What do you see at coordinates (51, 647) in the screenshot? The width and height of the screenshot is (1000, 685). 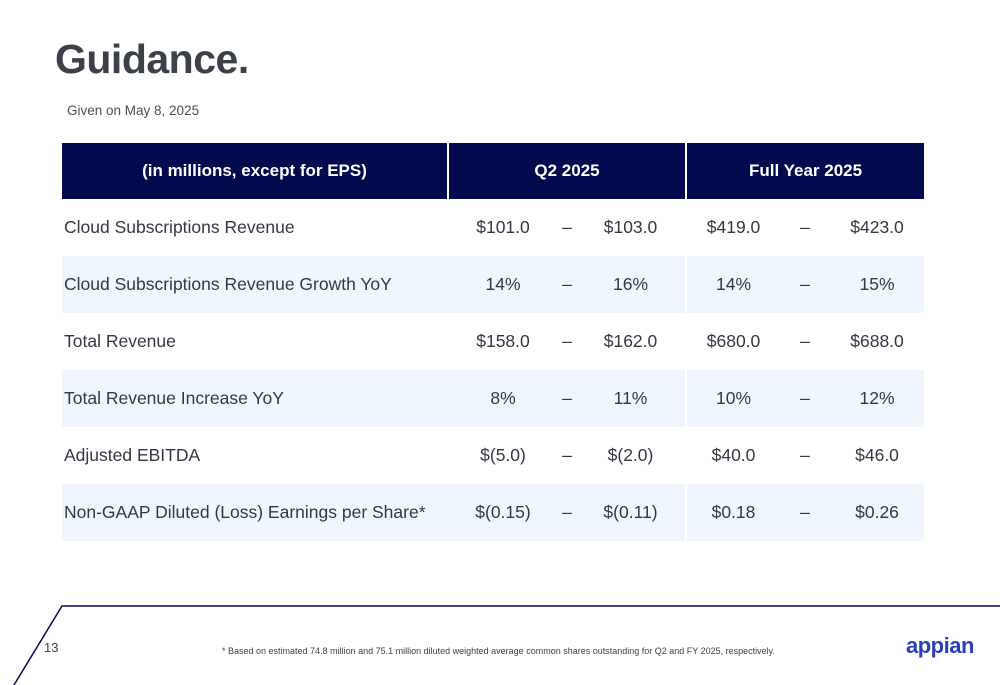 I see `page-number: 13` at bounding box center [51, 647].